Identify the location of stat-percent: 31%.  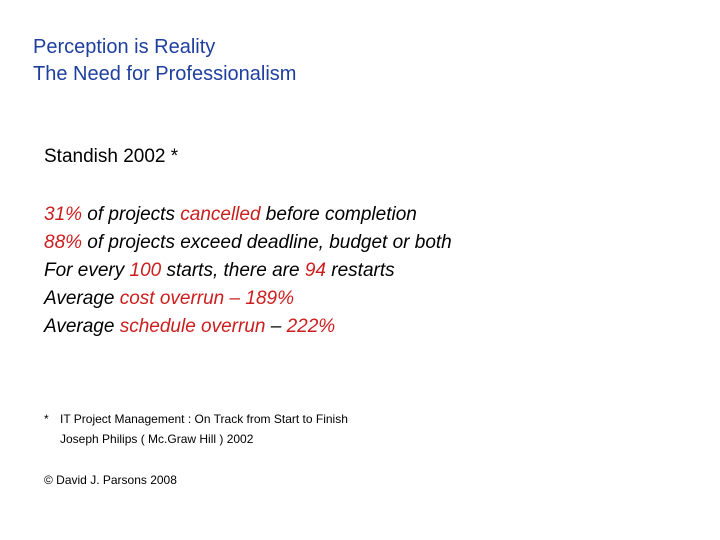
(63, 214).